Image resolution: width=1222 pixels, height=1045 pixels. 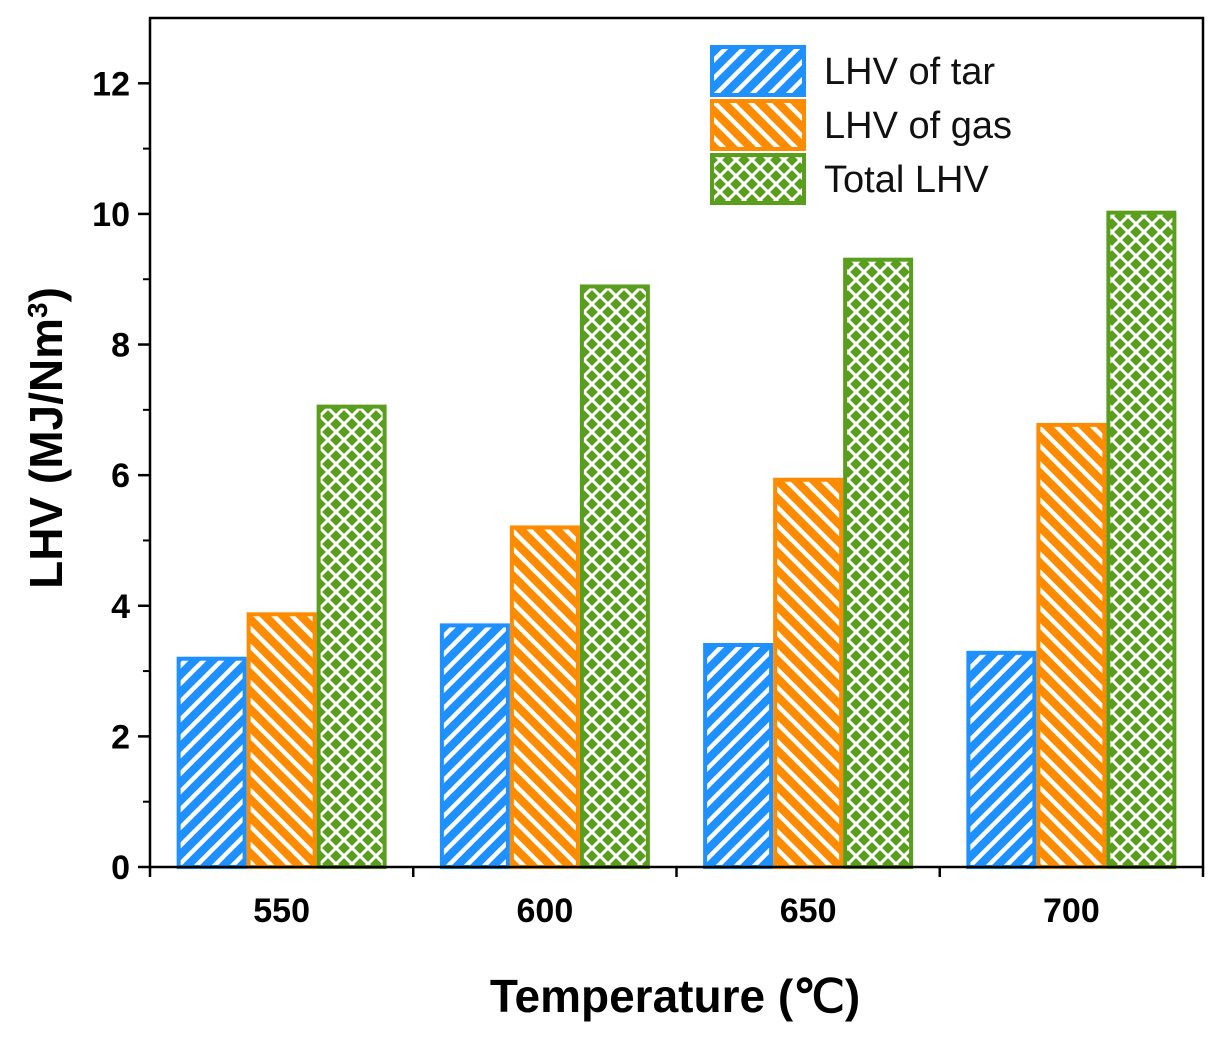 What do you see at coordinates (918, 126) in the screenshot?
I see `legend-label-lhv-of-gas: LHV of gas` at bounding box center [918, 126].